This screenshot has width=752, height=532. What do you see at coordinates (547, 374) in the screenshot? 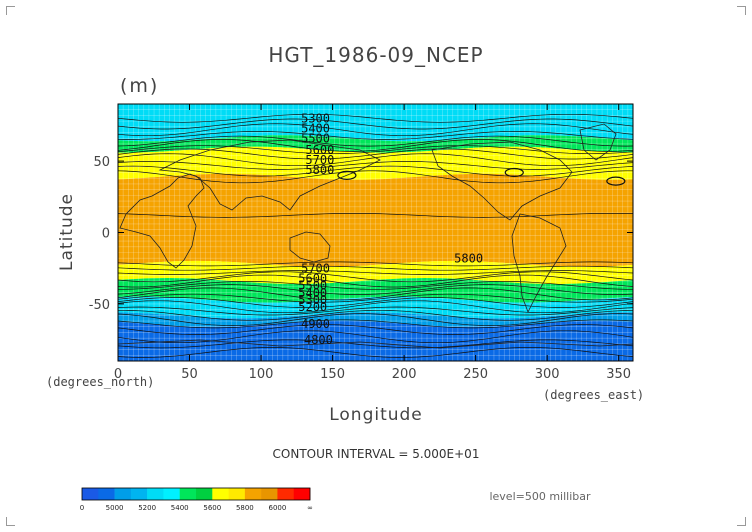
I see `x-tick-label: 300` at bounding box center [547, 374].